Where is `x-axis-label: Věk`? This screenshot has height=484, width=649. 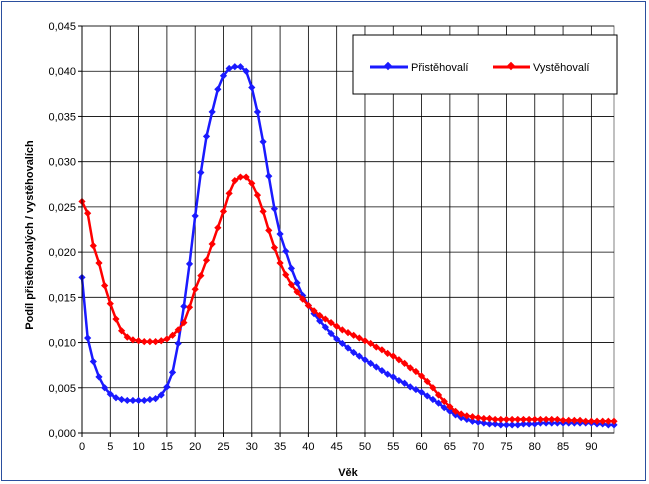
x-axis-label: Věk is located at coordinates (348, 473).